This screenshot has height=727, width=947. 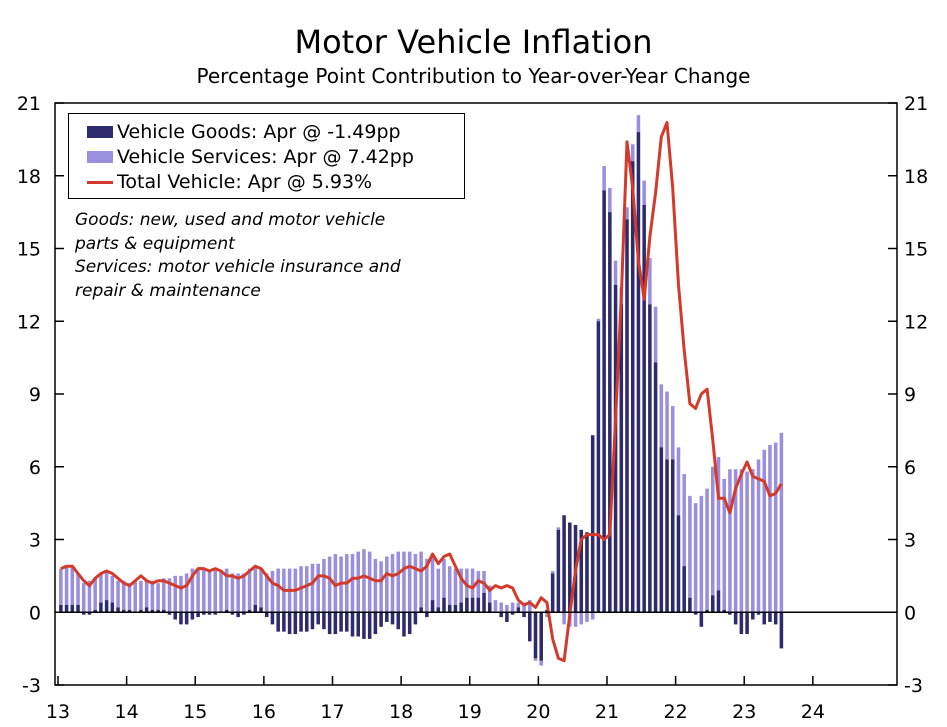 What do you see at coordinates (230, 220) in the screenshot?
I see `note-line: Goods: new, used and motor vehicle` at bounding box center [230, 220].